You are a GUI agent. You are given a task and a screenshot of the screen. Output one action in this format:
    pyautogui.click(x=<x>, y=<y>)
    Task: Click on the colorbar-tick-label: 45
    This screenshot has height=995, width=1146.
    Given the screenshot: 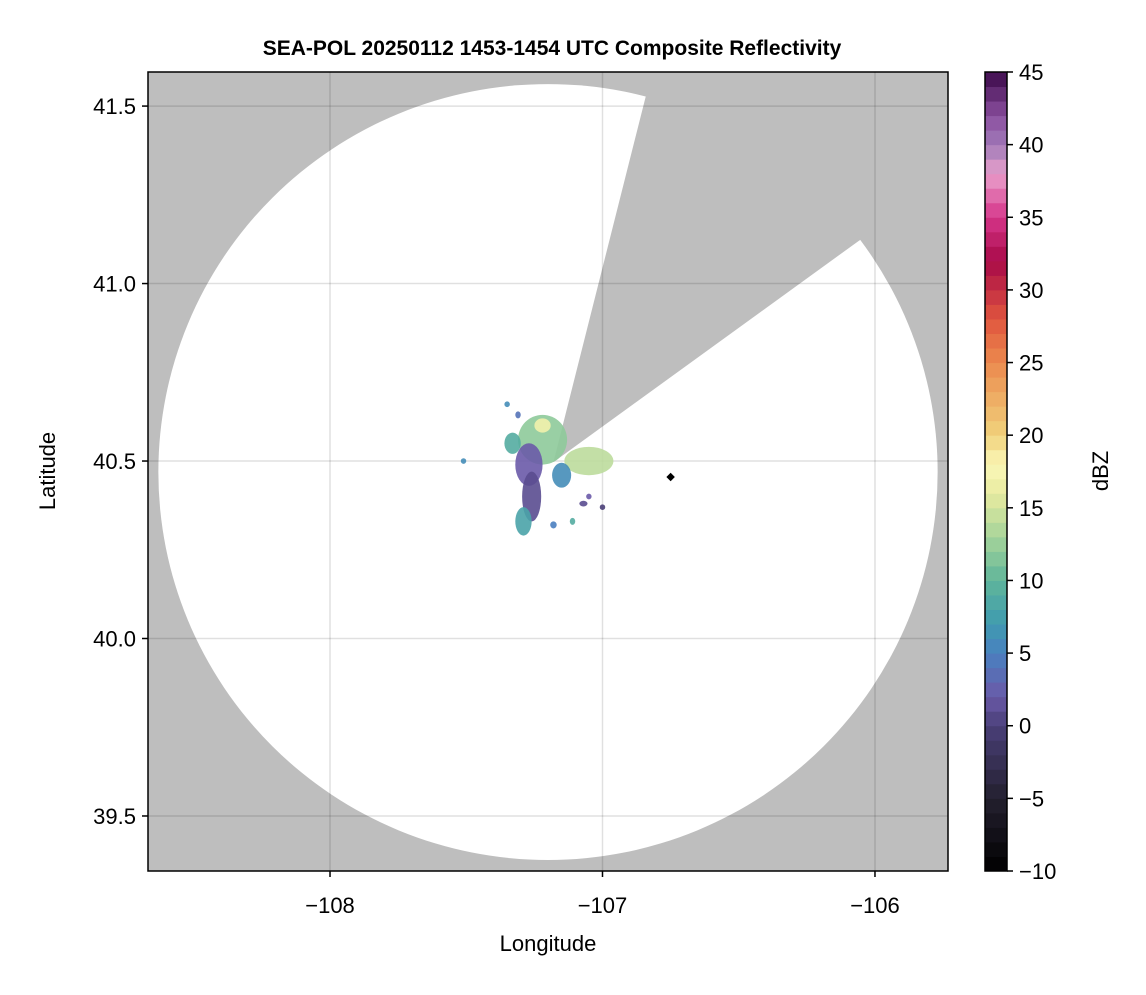 What is the action you would take?
    pyautogui.click(x=1031, y=72)
    